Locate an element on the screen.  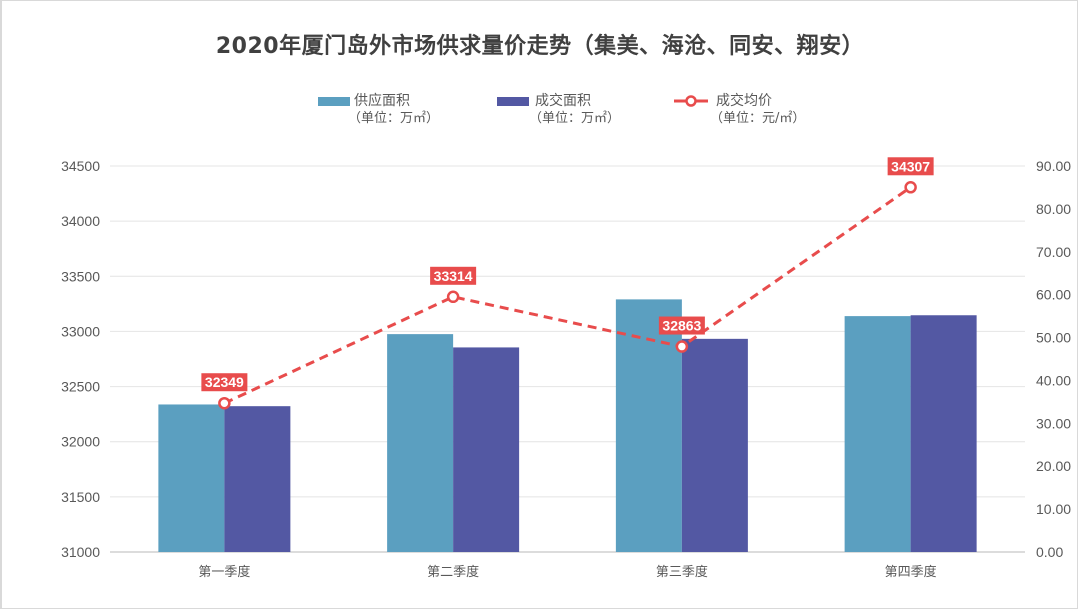
x-axis-category-label: 第四季度 is located at coordinates (911, 572).